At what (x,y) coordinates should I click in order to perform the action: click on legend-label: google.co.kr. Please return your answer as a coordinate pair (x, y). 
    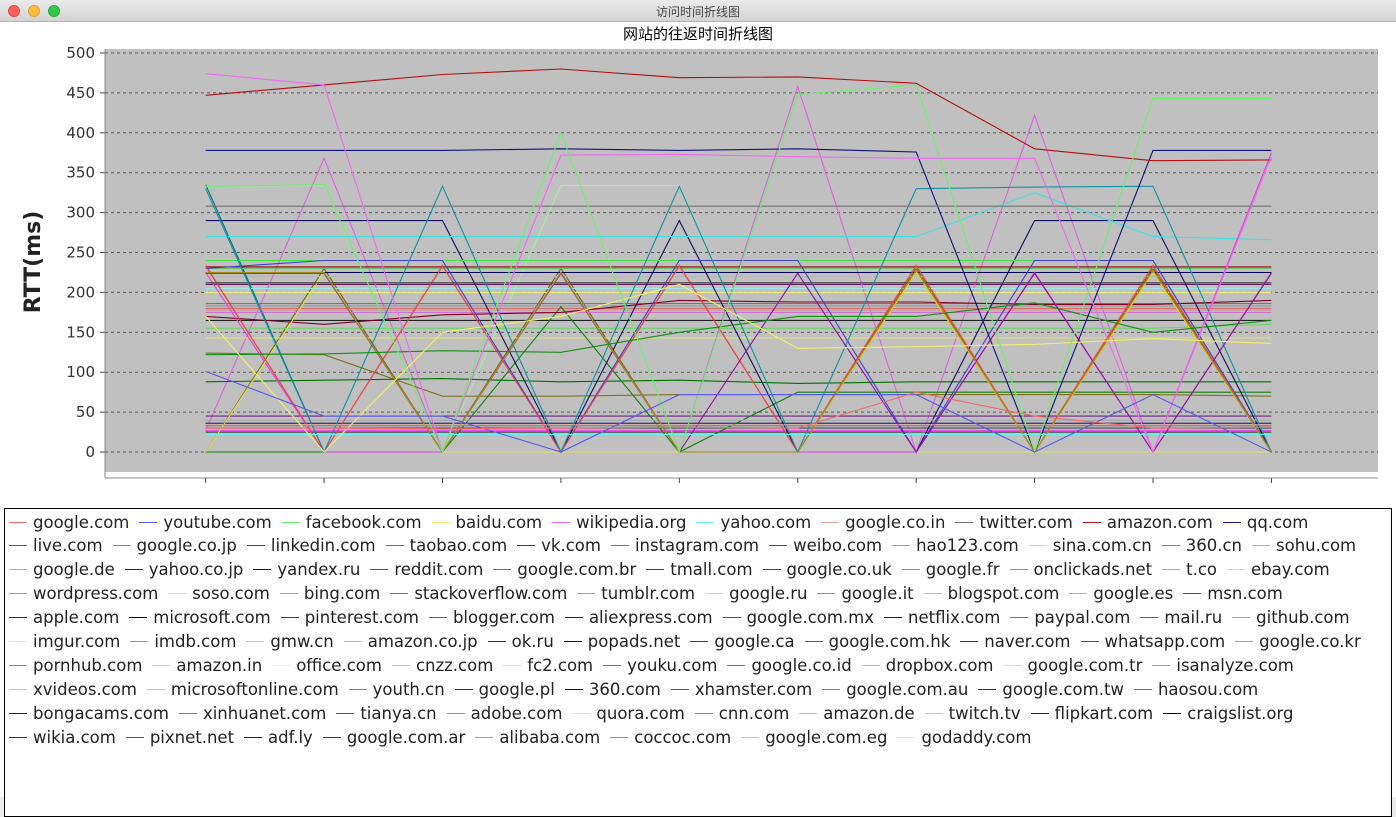
    Looking at the image, I should click on (1310, 641).